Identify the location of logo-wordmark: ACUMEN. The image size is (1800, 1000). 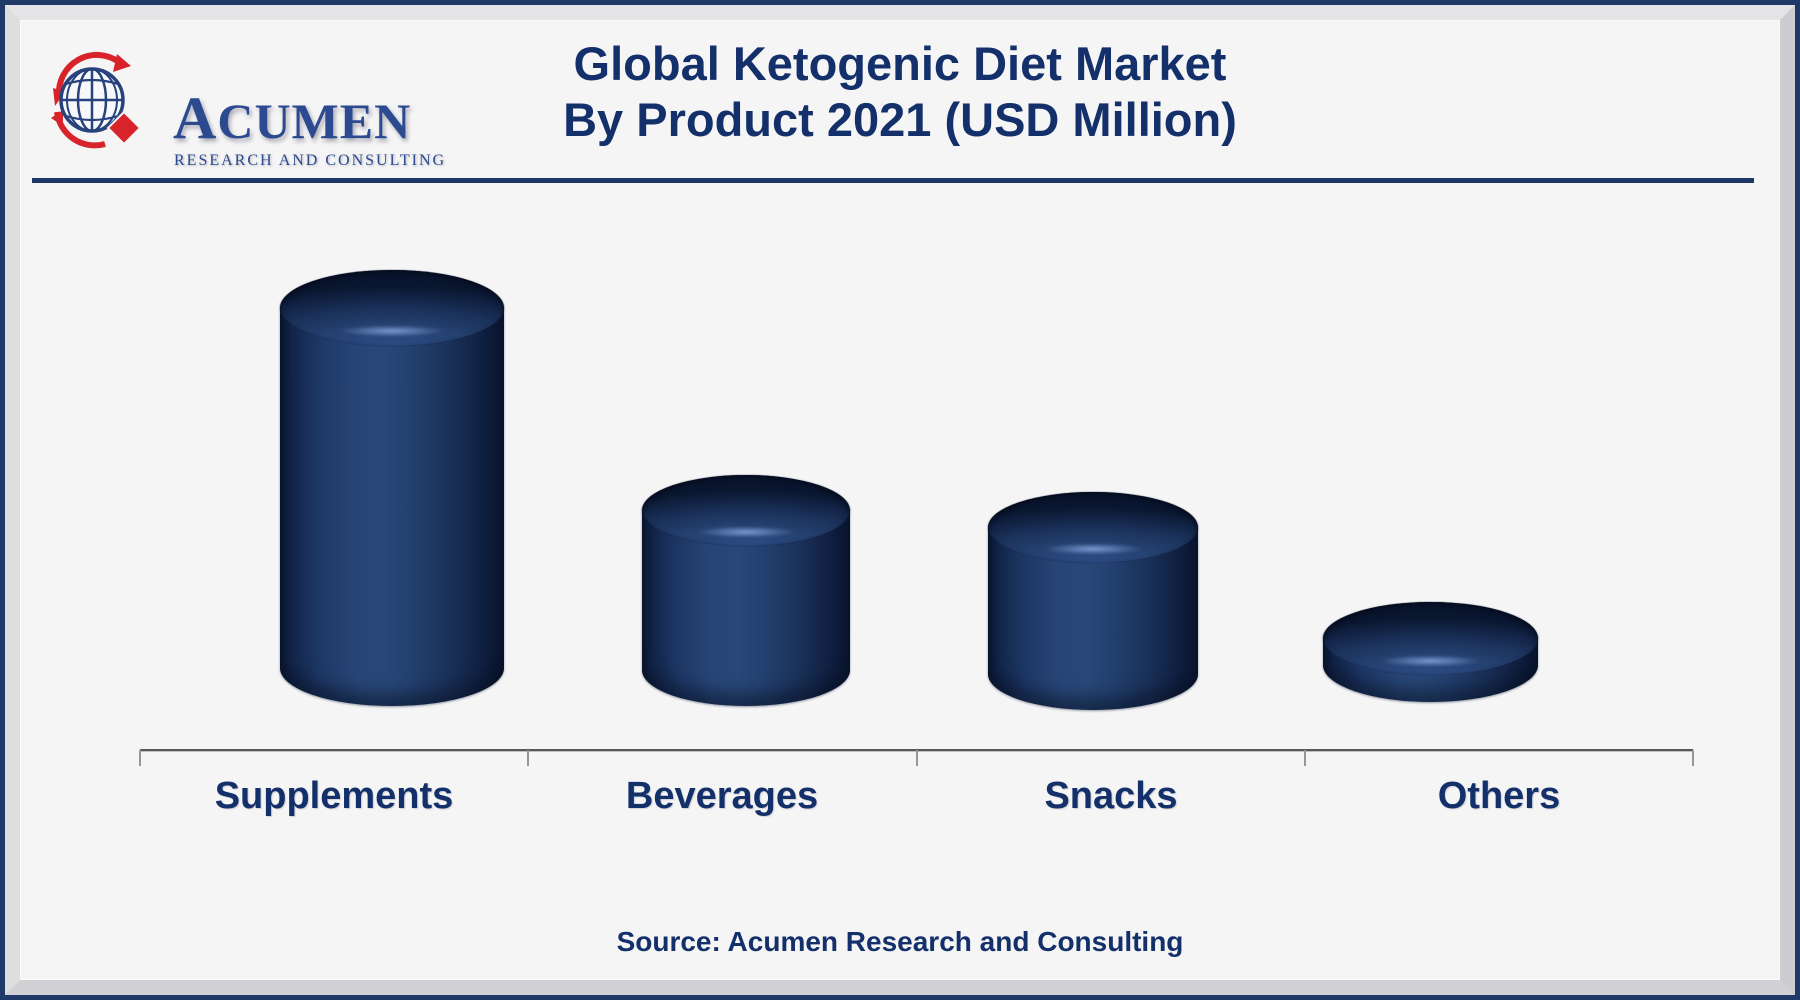
(292, 118).